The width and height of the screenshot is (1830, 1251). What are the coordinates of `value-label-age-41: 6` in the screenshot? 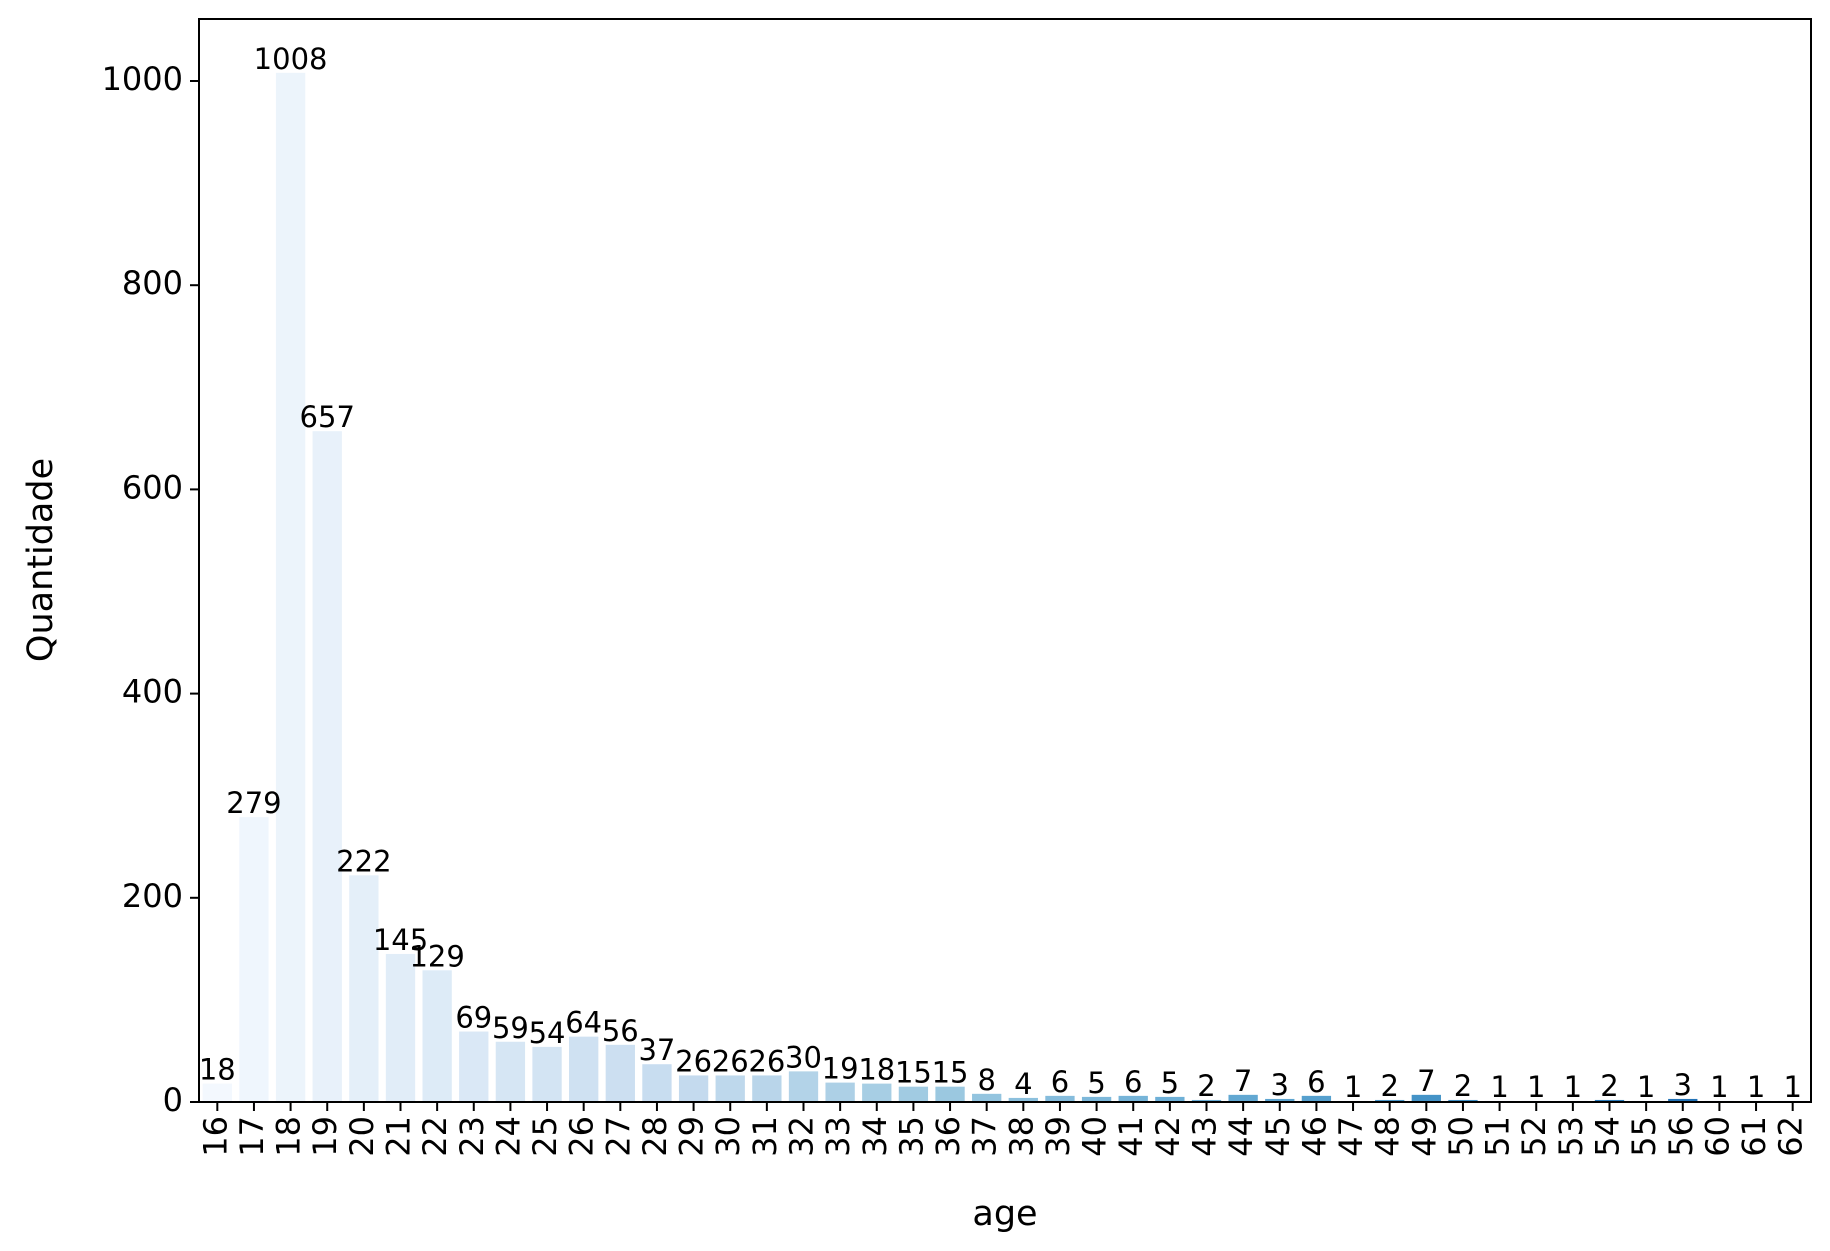 It's located at (1133, 1082).